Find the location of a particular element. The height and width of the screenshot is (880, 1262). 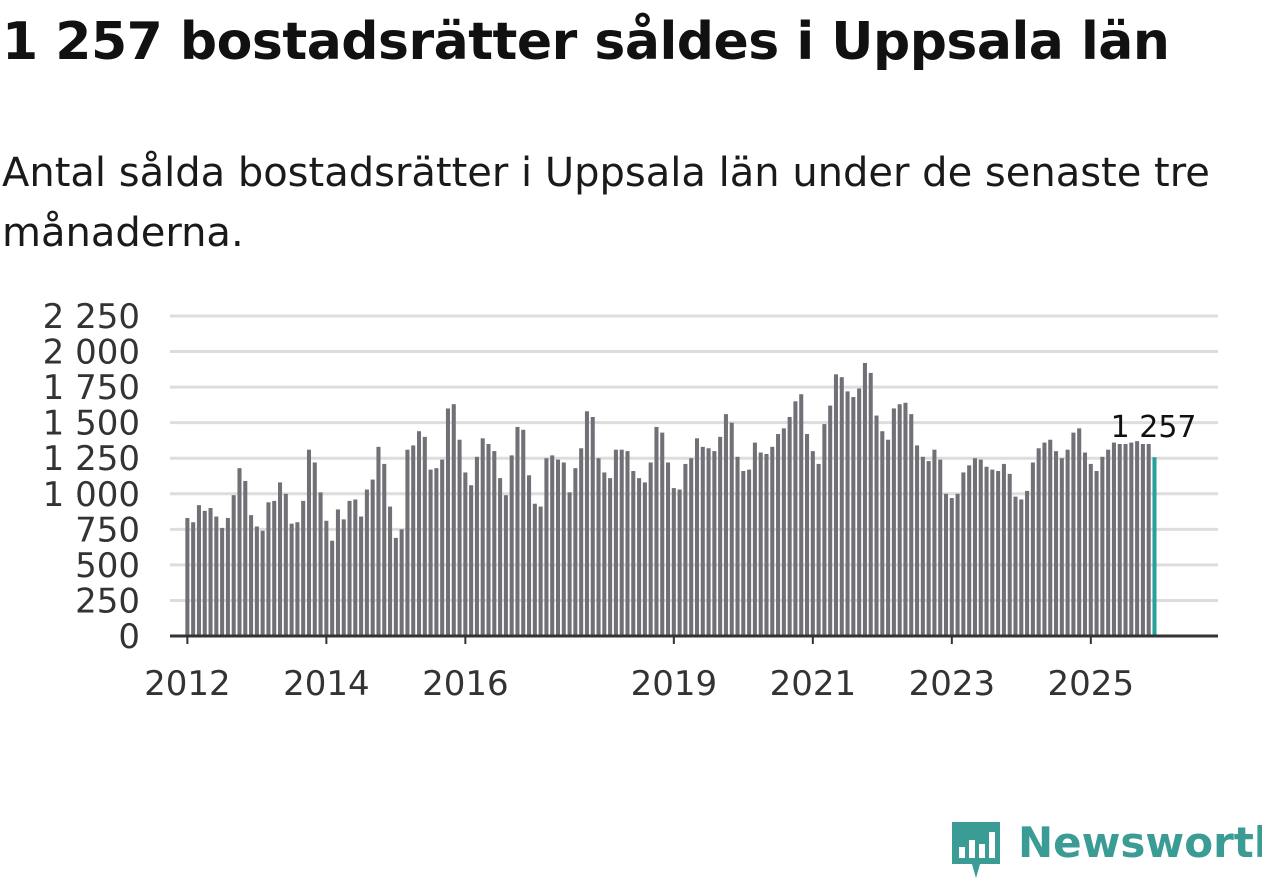

y-tick-label: 2 000 is located at coordinates (91, 353).